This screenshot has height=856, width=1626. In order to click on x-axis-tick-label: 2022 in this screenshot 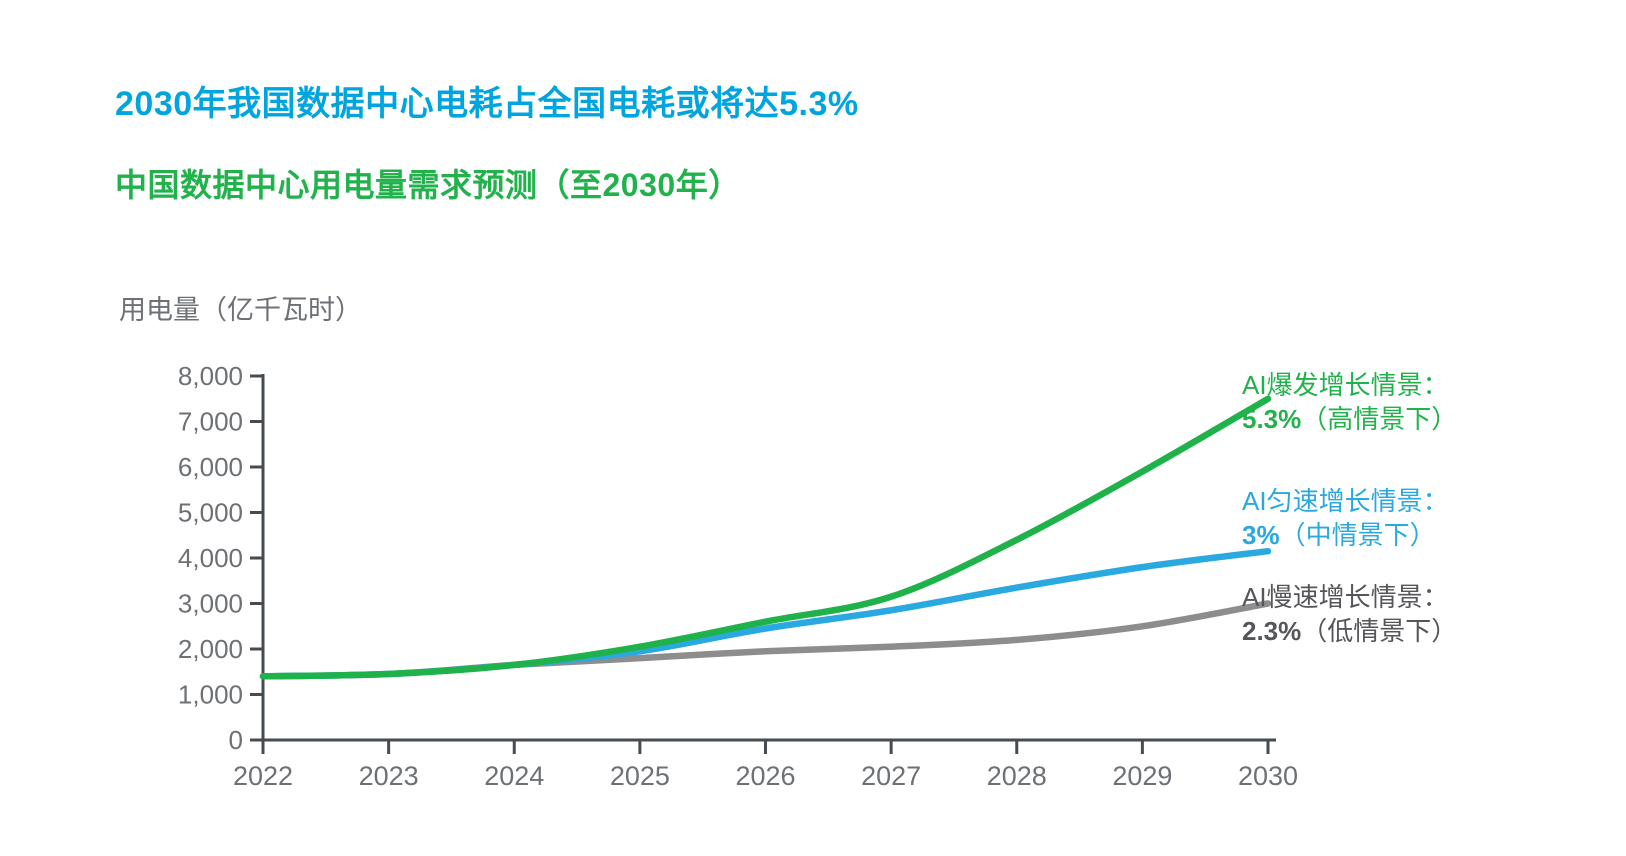, I will do `click(263, 776)`.